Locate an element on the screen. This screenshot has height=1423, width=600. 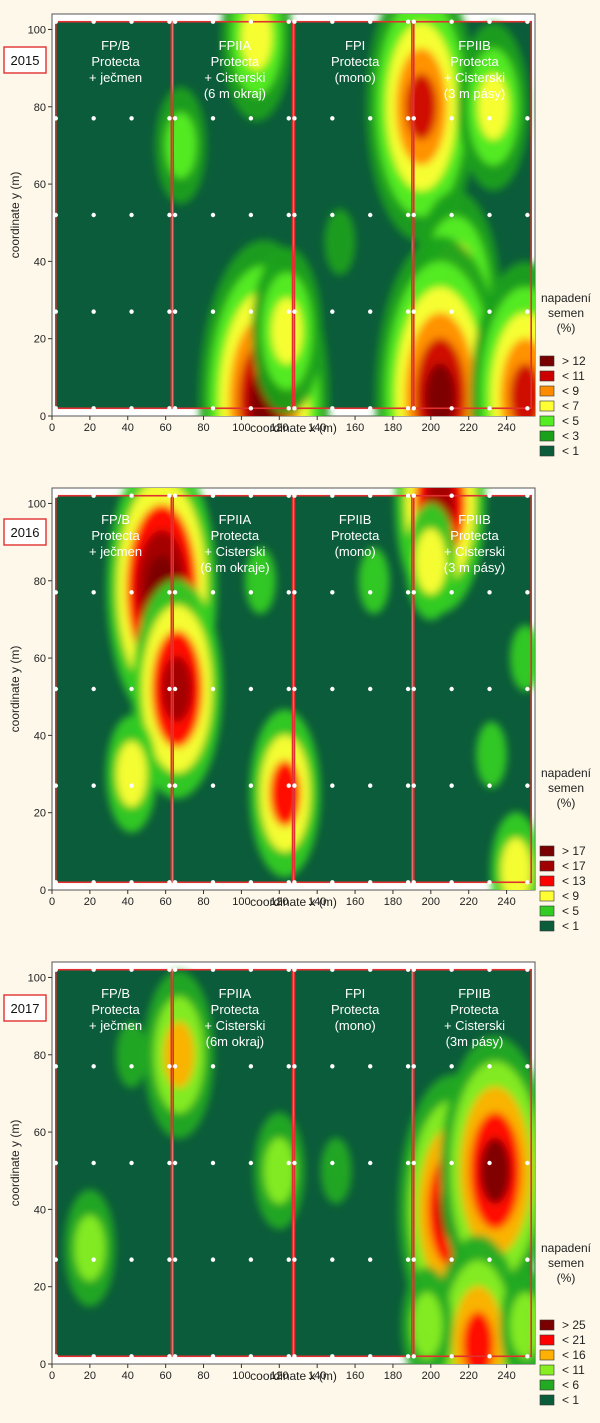
y-tick-label: 0 is located at coordinates (43, 891).